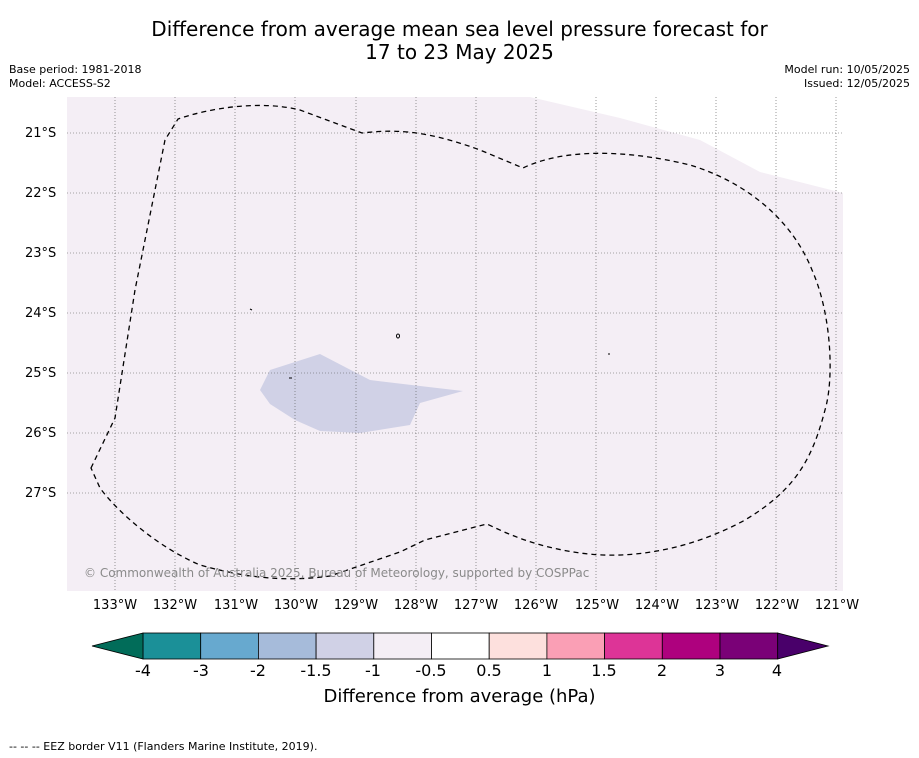 Image resolution: width=919 pixels, height=758 pixels. Describe the element at coordinates (361, 393) in the screenshot. I see `negative-anomaly-patch` at that location.